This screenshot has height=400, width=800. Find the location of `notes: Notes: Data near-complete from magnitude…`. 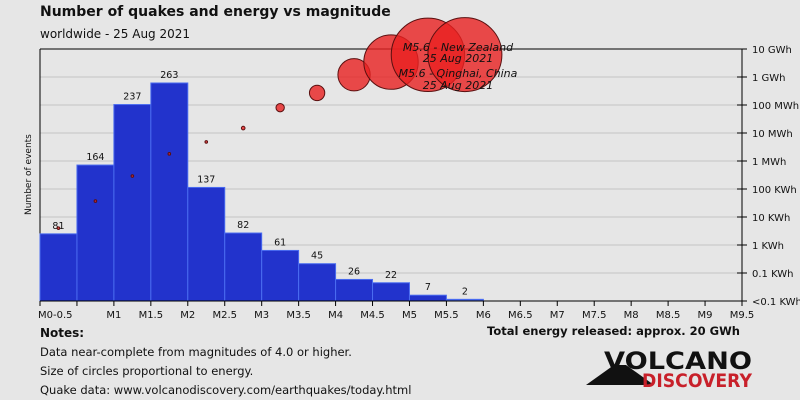

notes: Notes: Data near-complete from magnitude… is located at coordinates (225, 362).